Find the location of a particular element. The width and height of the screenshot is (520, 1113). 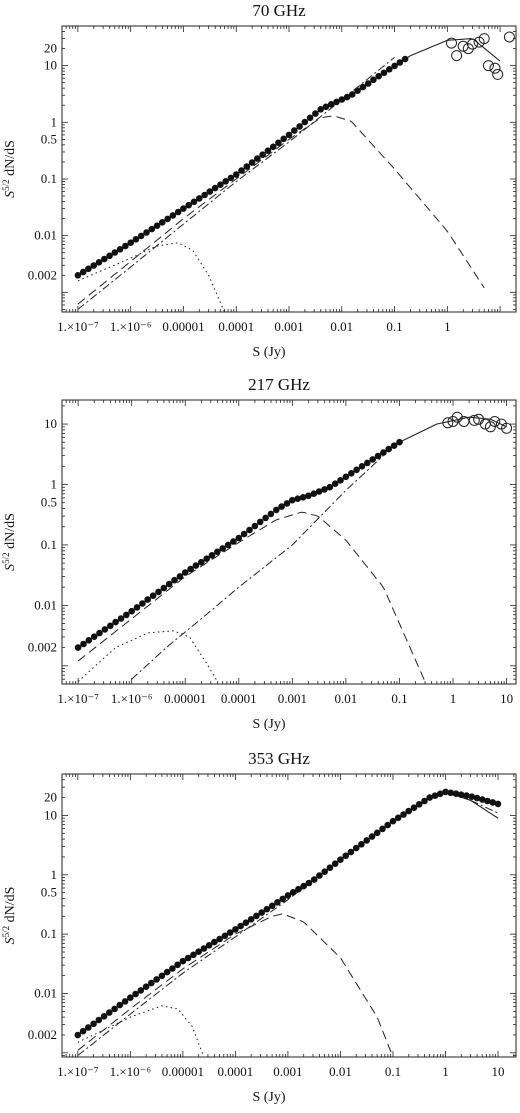

x-tick-label: 1.×10⁻⁷ is located at coordinates (77, 1071).